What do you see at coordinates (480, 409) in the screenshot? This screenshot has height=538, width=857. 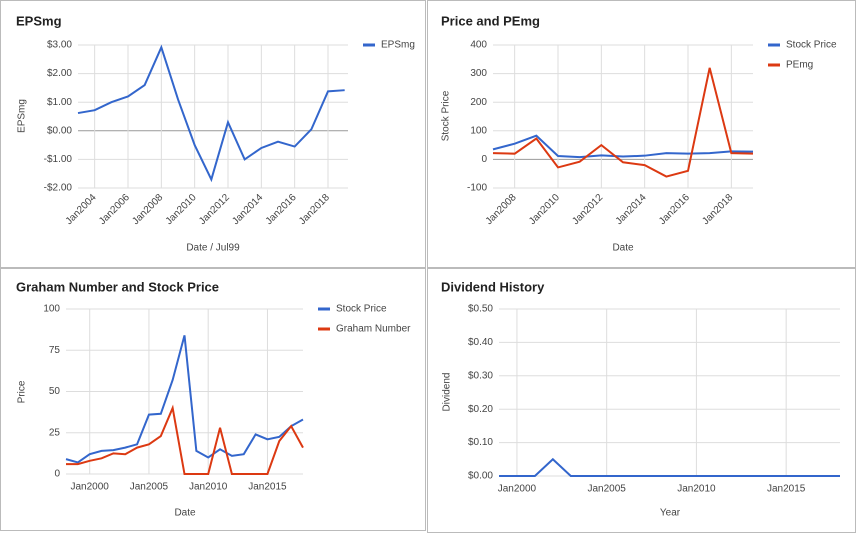 I see `y-tick-label: $0.20` at bounding box center [480, 409].